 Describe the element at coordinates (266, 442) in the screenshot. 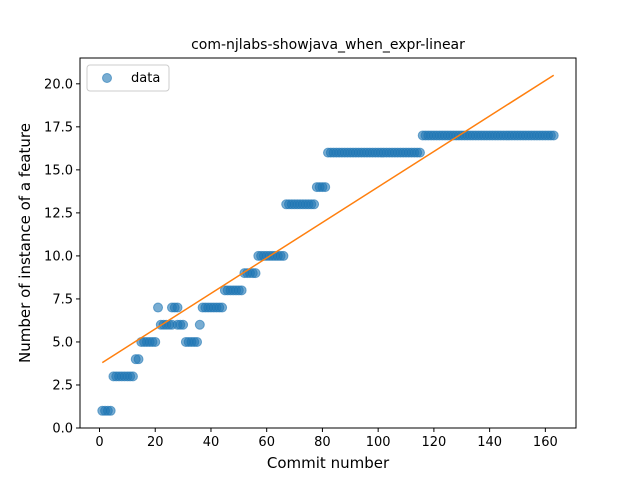

I see `x-tick-label: 60` at that location.